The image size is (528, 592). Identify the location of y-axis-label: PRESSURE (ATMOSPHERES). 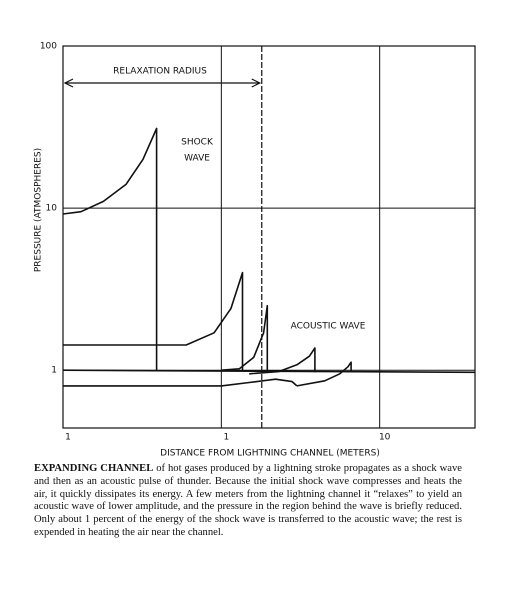
(39, 210).